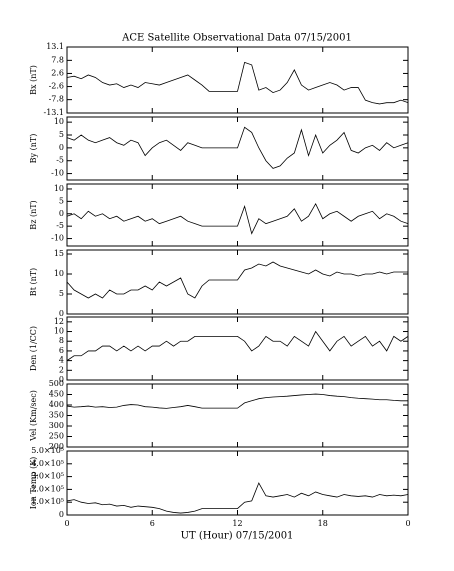 The height and width of the screenshot is (571, 454). I want to click on x-tick-label: 12, so click(237, 523).